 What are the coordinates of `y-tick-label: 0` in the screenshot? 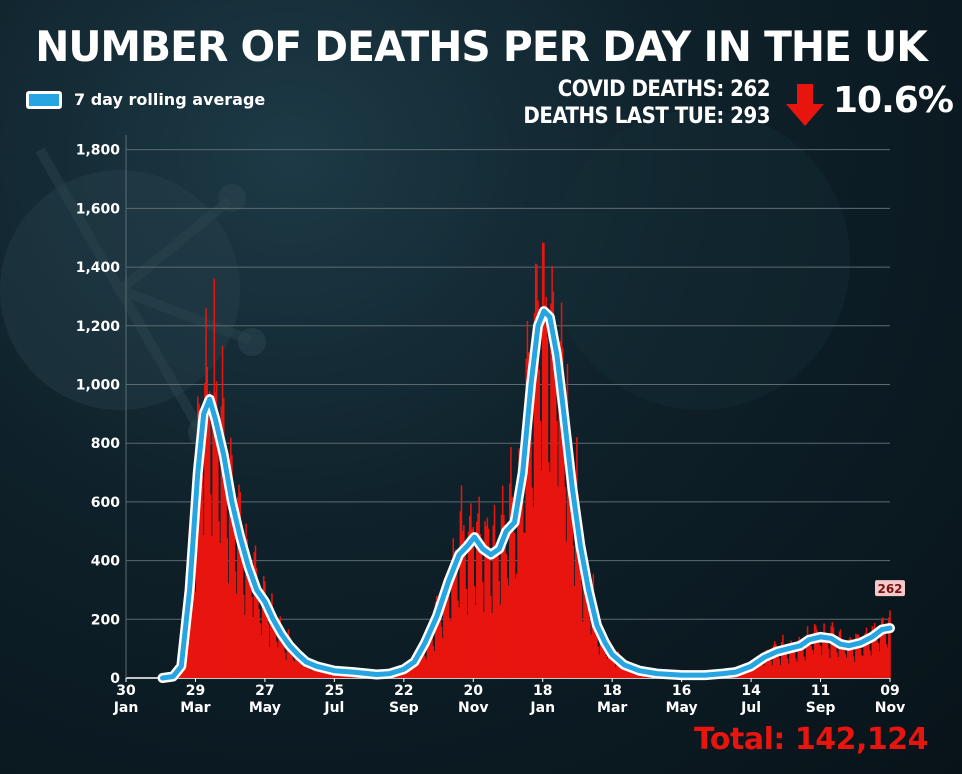 It's located at (115, 679).